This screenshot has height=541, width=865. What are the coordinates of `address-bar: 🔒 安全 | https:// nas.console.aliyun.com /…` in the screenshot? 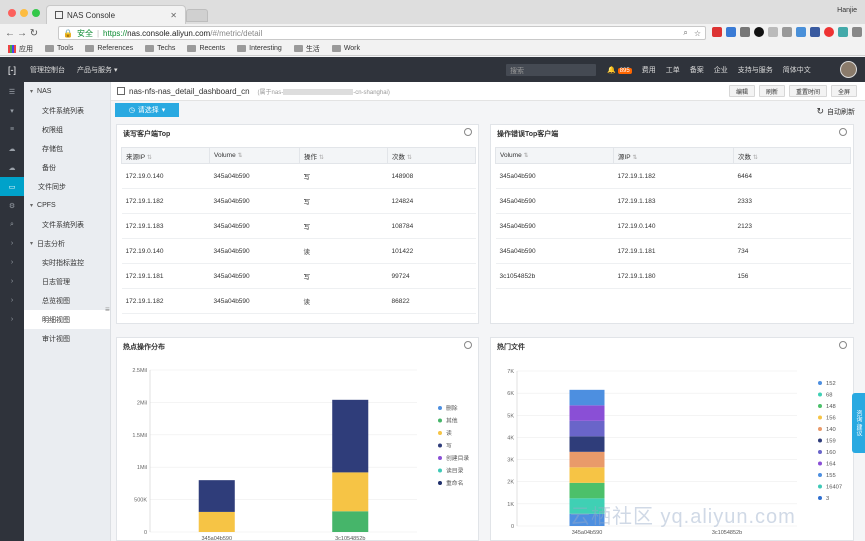 It's located at (382, 33).